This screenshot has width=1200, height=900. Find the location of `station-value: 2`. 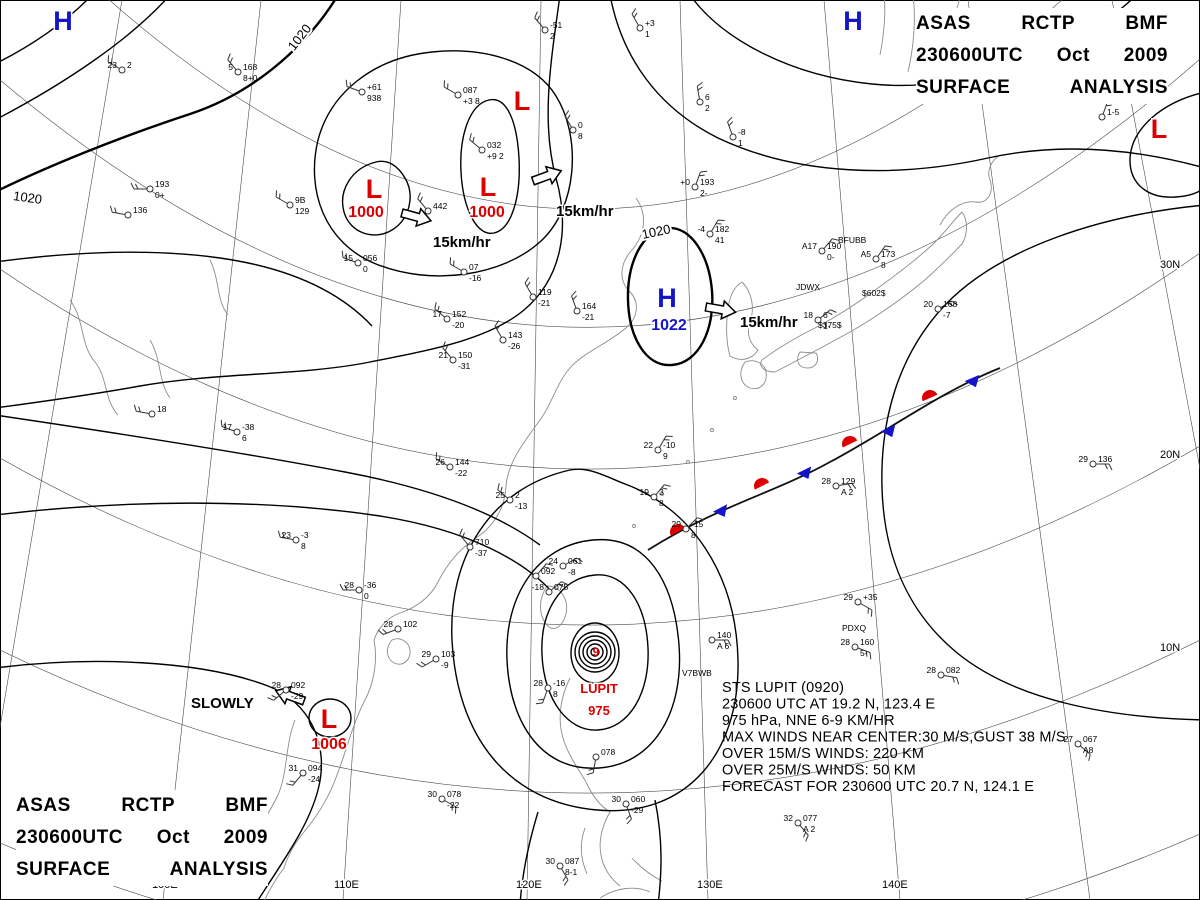

station-value: 2 is located at coordinates (517, 495).